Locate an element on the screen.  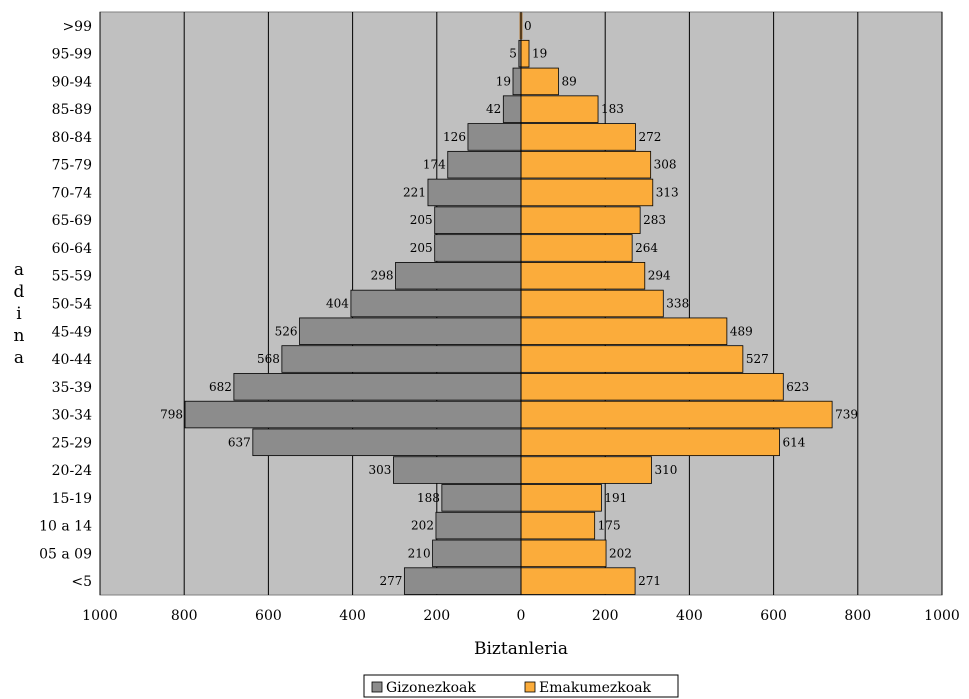
data-label-emakumezkoak: 264 is located at coordinates (646, 248).